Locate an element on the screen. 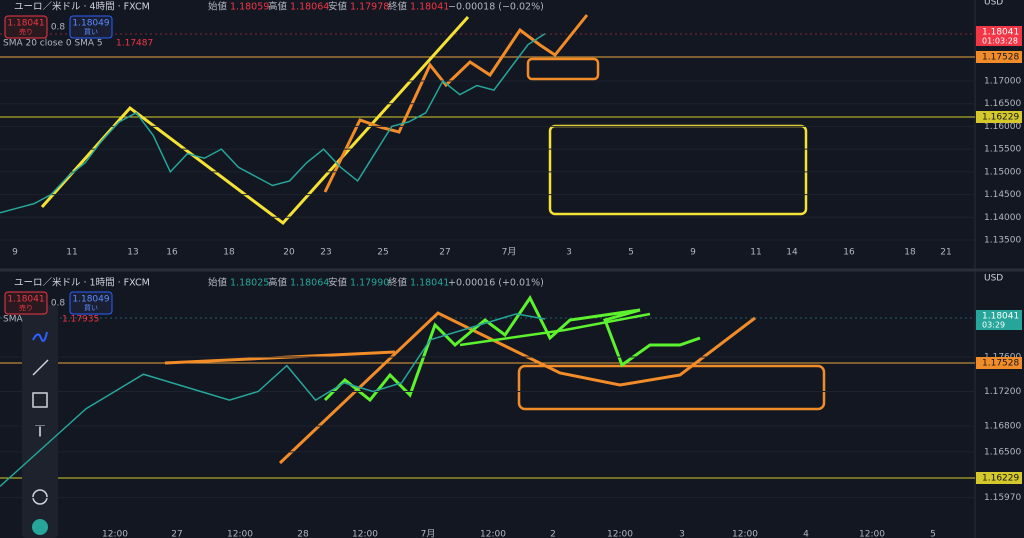  tool-rect is located at coordinates (40, 400).